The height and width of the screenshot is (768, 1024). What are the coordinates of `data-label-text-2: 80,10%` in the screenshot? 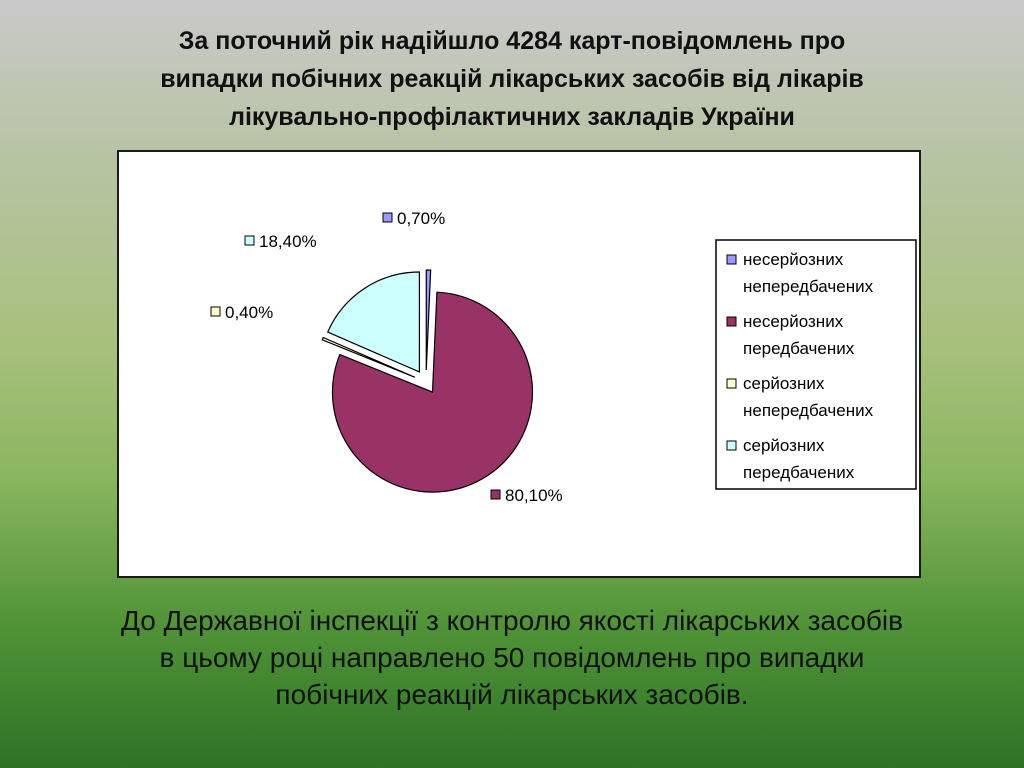 It's located at (534, 495).